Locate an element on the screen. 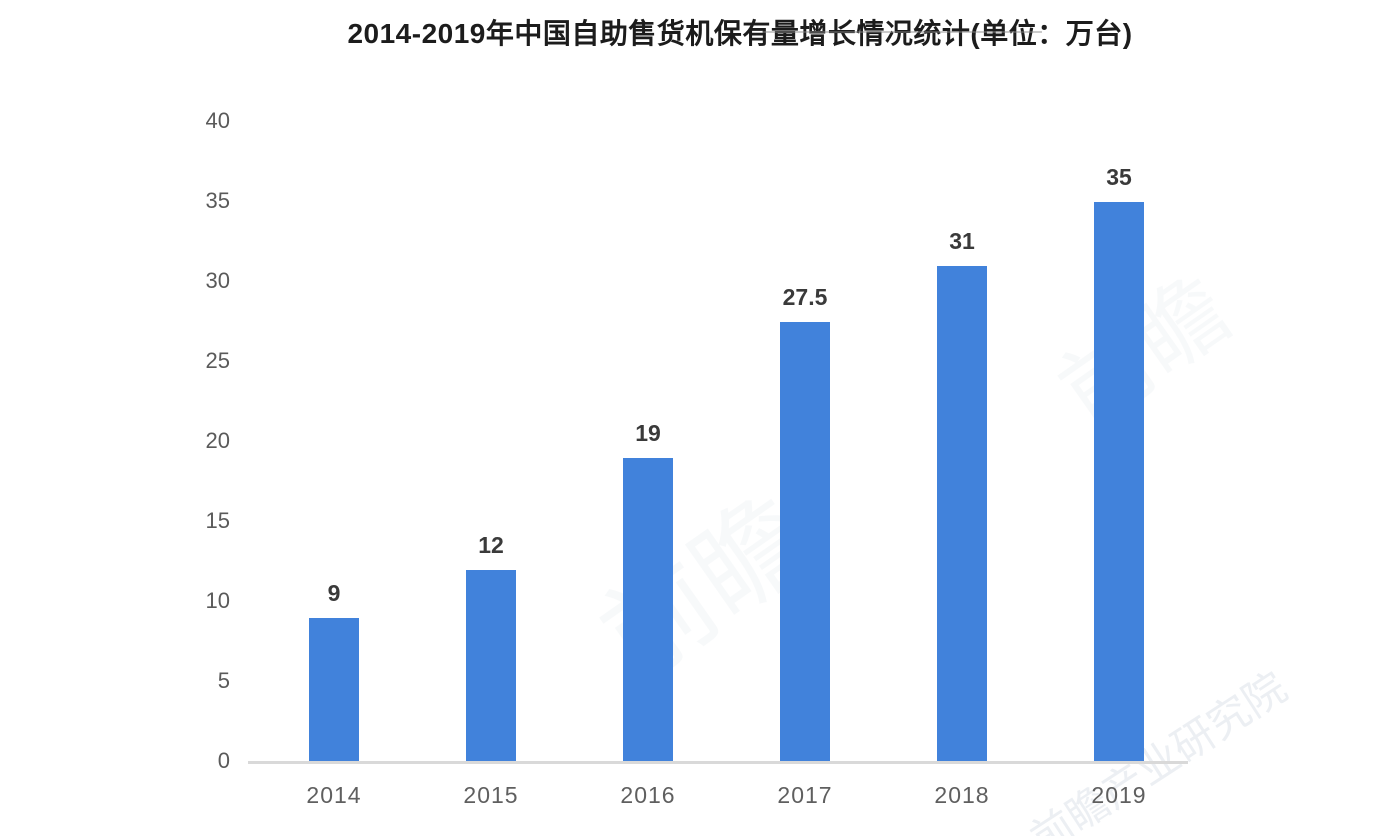 The width and height of the screenshot is (1400, 836). x-tick-label: 2017 is located at coordinates (805, 795).